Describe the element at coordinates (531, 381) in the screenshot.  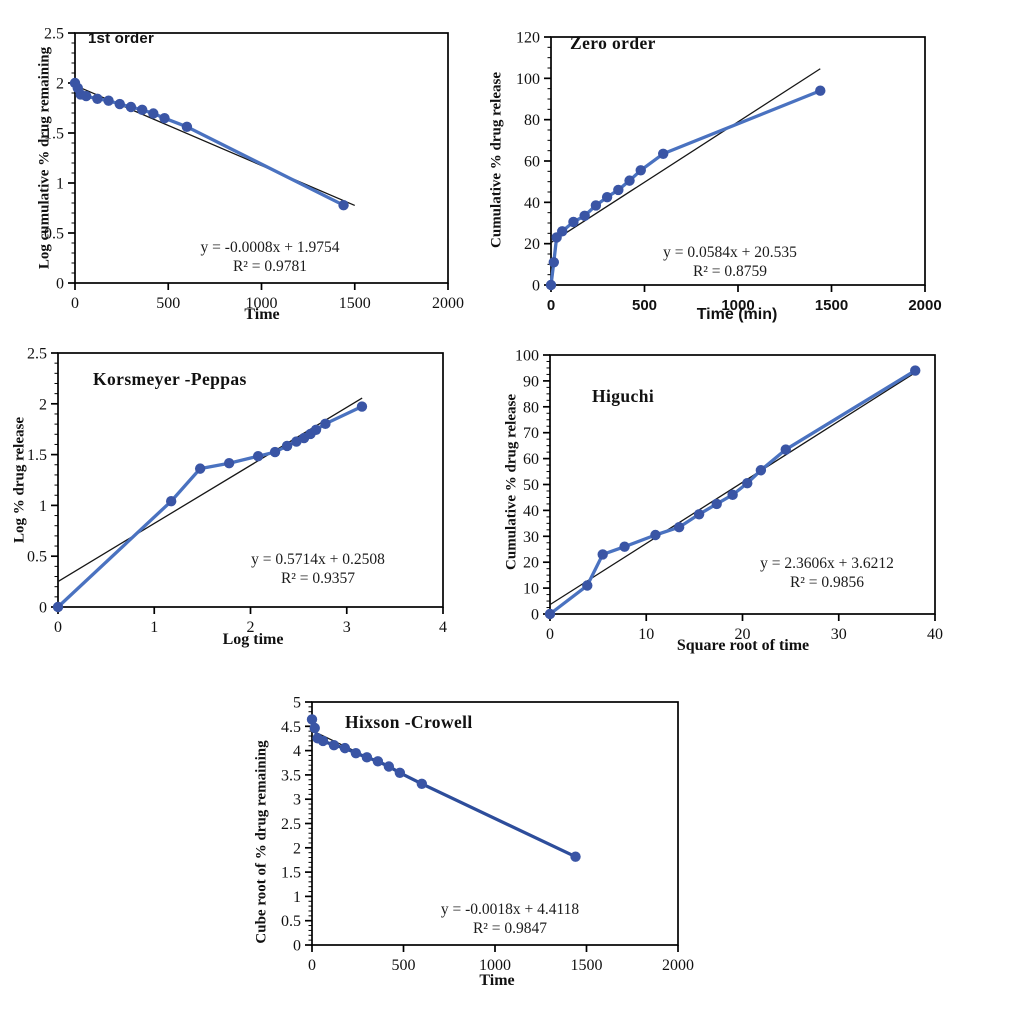
I see `tick-label: 90` at that location.